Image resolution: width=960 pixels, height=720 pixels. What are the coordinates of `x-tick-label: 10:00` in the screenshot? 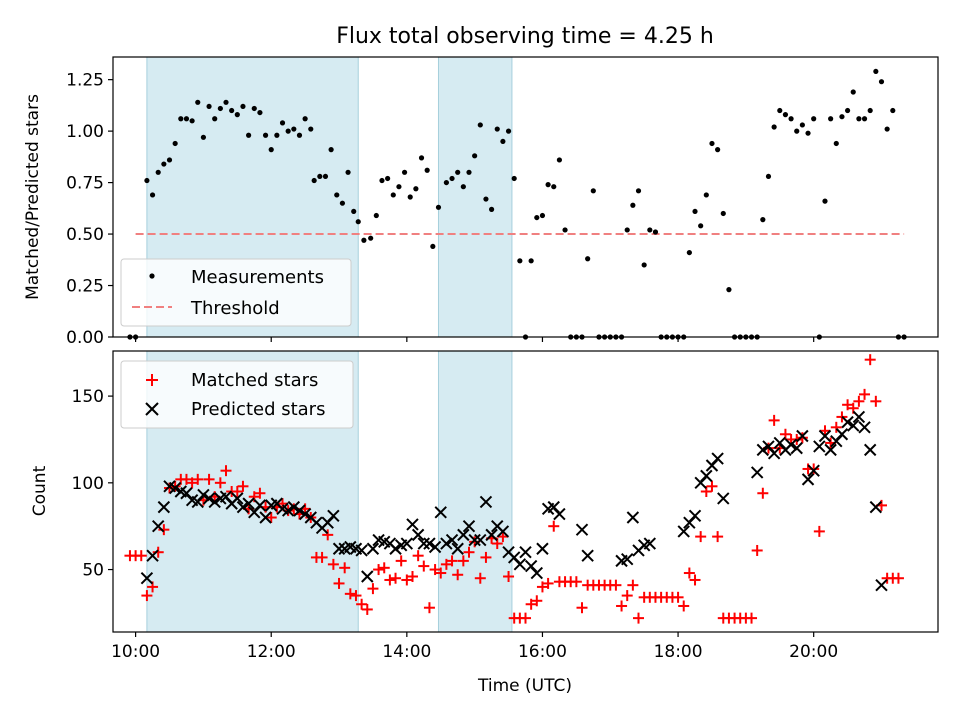 It's located at (135, 652).